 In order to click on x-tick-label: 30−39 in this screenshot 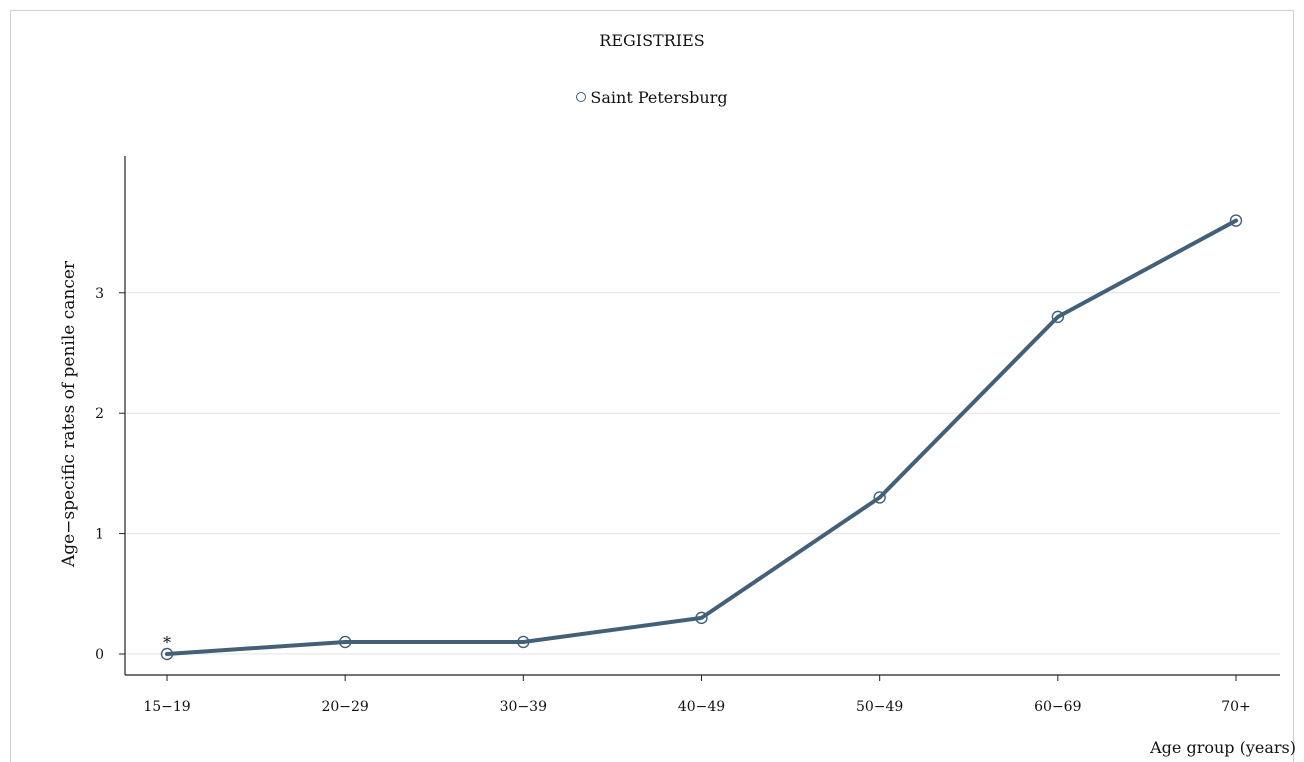, I will do `click(523, 707)`.